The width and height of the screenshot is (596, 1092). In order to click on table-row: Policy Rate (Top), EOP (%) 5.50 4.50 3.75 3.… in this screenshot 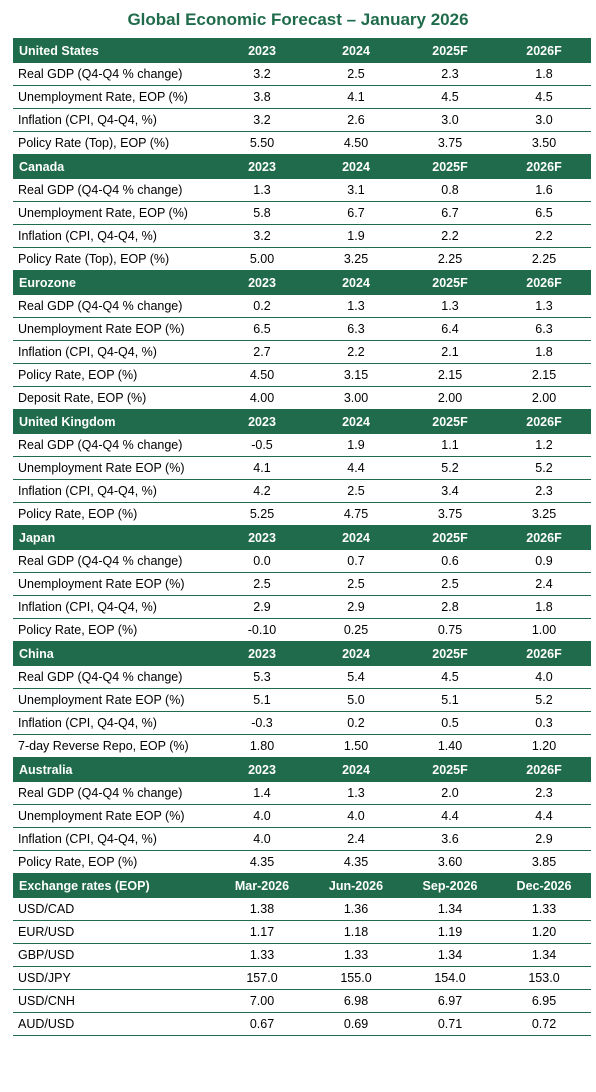, I will do `click(302, 143)`.